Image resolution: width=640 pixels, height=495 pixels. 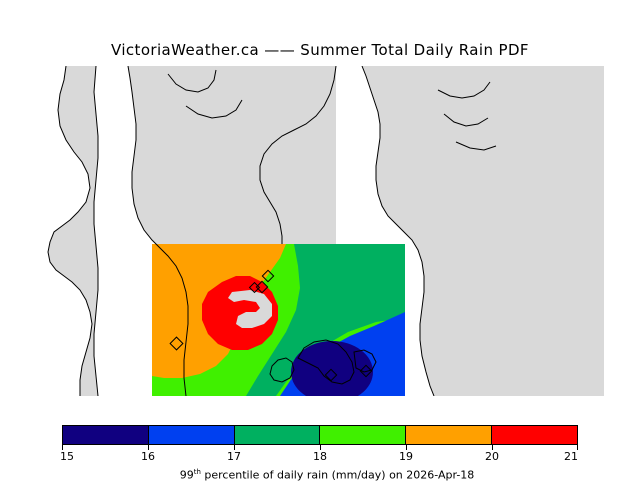 I want to click on colorbar-ticks, so click(x=320, y=448).